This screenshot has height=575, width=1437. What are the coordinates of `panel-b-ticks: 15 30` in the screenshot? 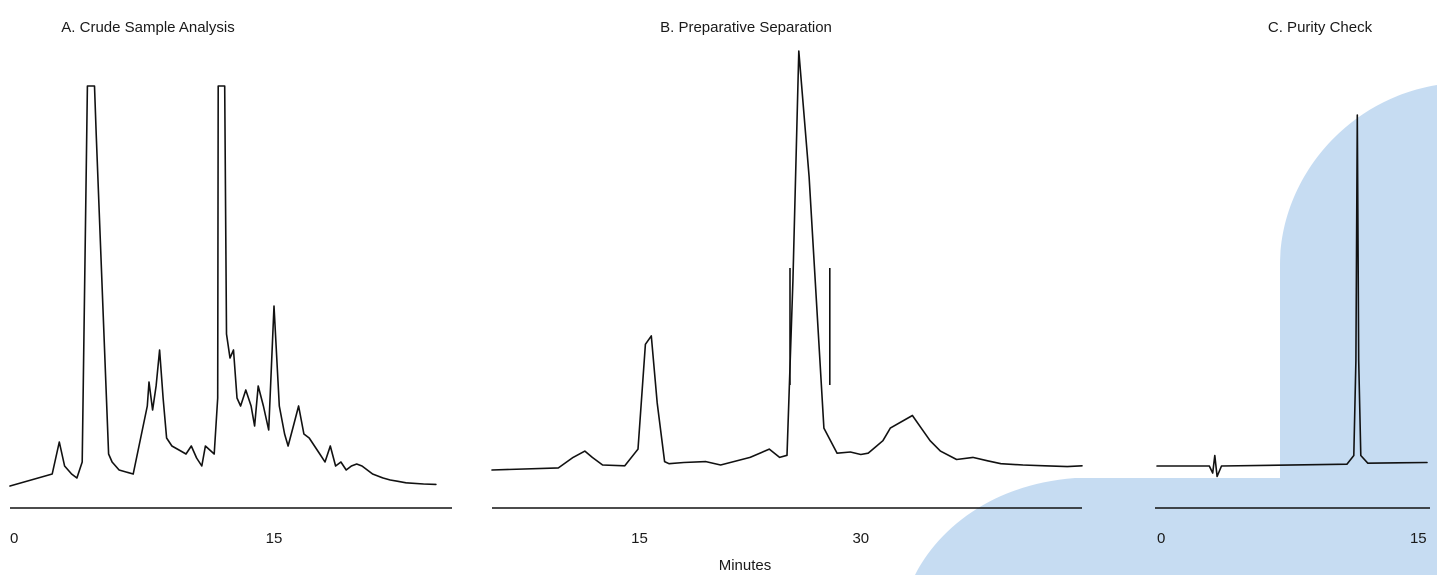 It's located at (750, 538).